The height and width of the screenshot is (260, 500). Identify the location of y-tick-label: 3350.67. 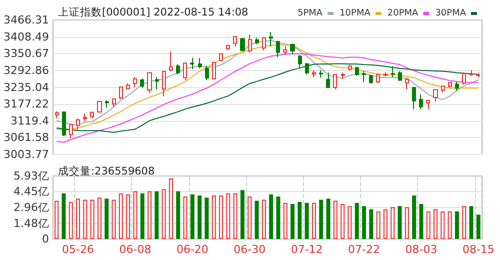
(26, 53).